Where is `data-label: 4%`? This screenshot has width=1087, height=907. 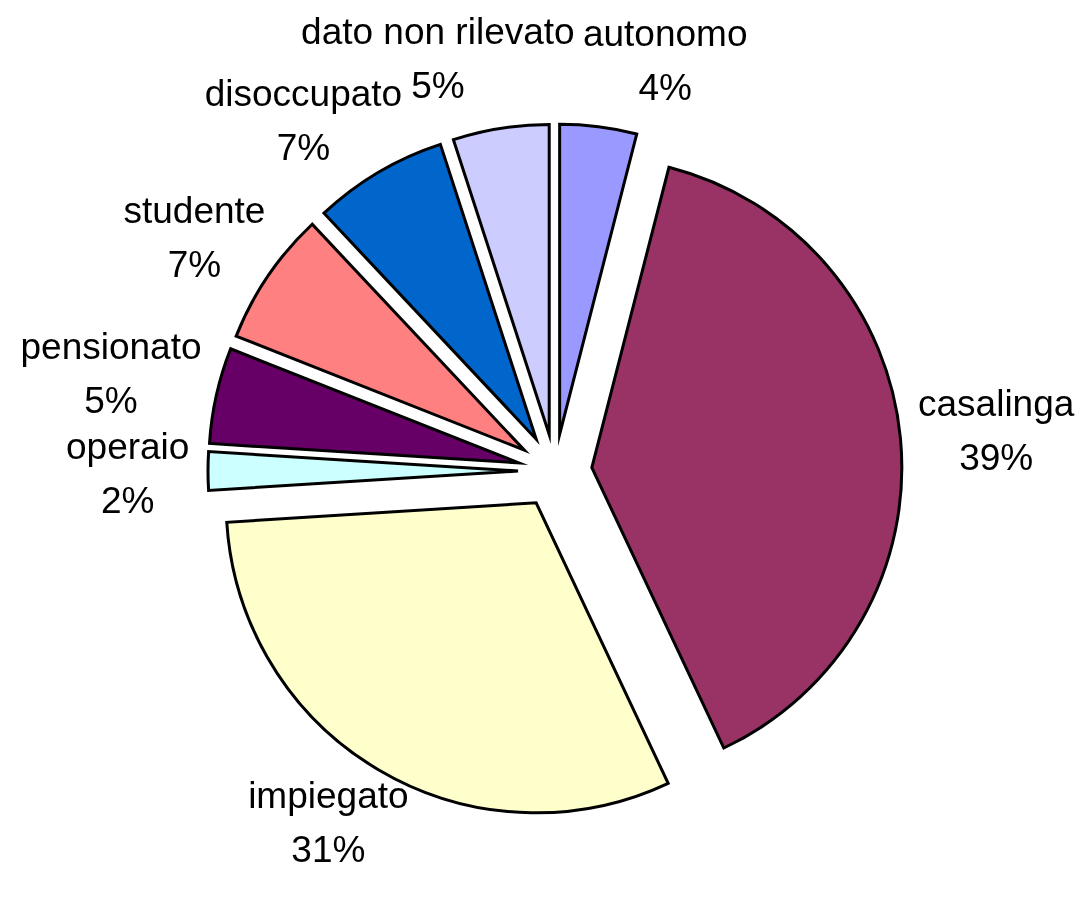
data-label: 4% is located at coordinates (665, 88).